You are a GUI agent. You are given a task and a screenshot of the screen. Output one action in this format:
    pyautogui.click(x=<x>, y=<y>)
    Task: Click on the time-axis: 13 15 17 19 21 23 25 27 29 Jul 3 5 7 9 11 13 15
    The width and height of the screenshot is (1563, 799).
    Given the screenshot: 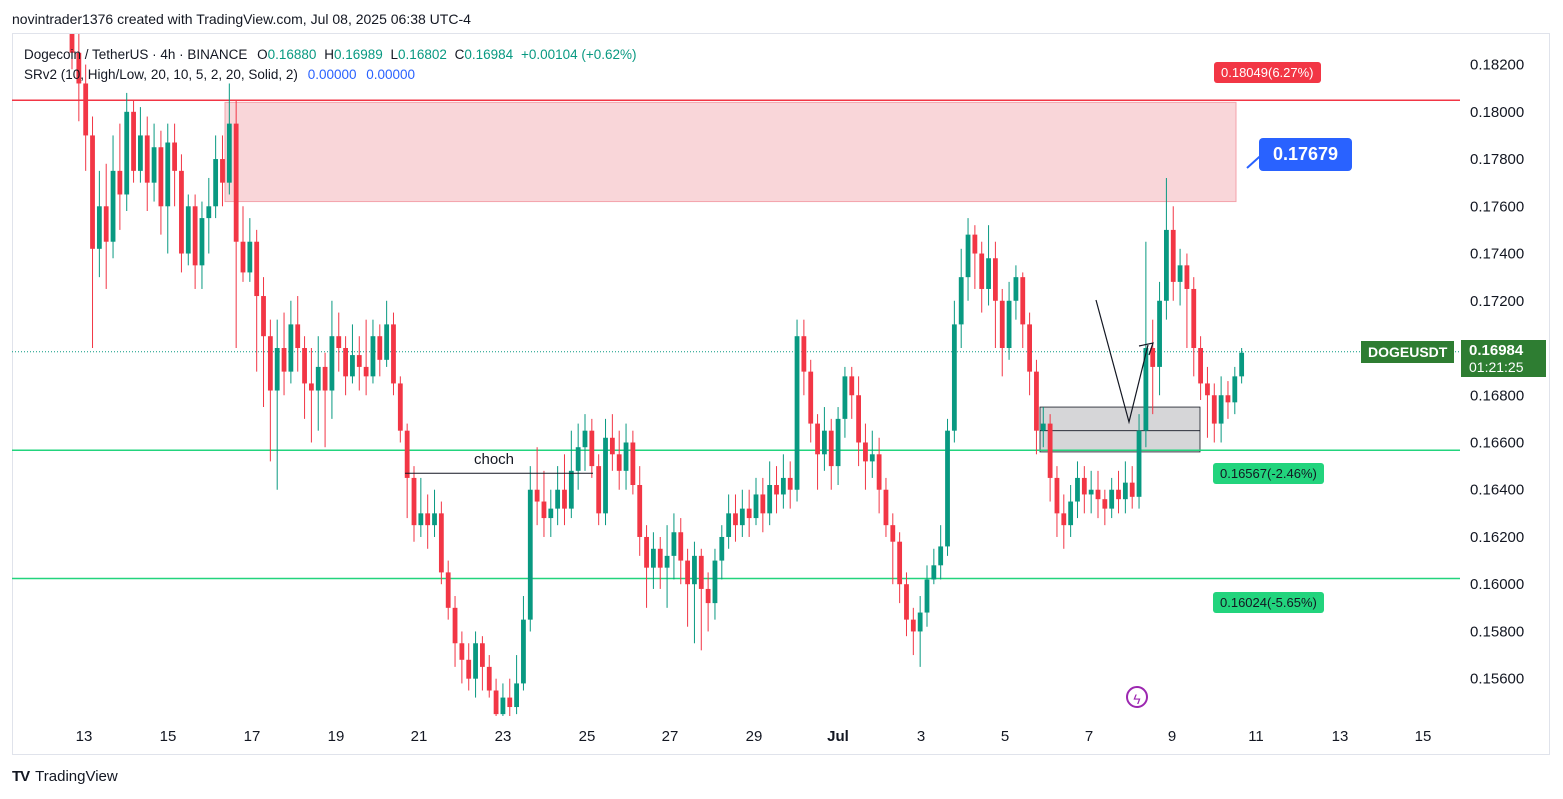 What is the action you would take?
    pyautogui.click(x=754, y=736)
    